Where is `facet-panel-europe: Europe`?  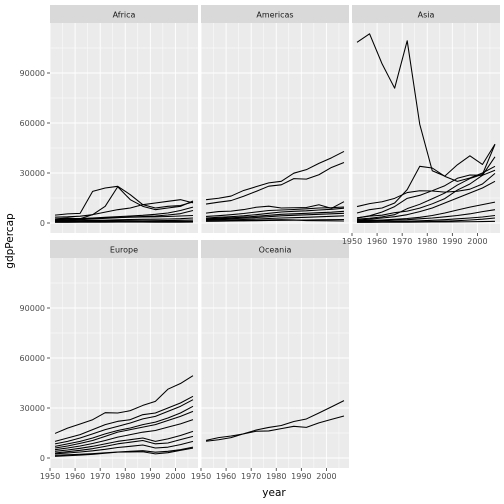
facet-panel-europe: Europe is located at coordinates (123, 354).